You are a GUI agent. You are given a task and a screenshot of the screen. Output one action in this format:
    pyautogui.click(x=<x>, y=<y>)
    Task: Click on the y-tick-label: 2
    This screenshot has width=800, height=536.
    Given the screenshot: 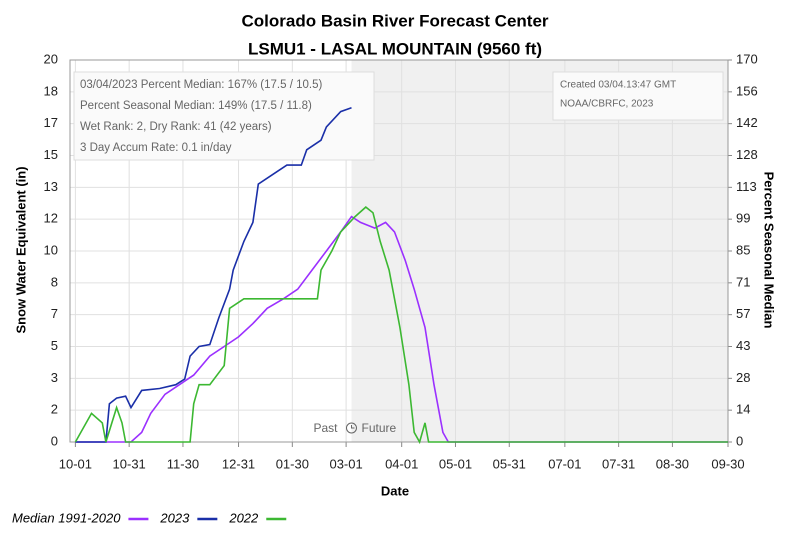 What is the action you would take?
    pyautogui.click(x=54, y=409)
    